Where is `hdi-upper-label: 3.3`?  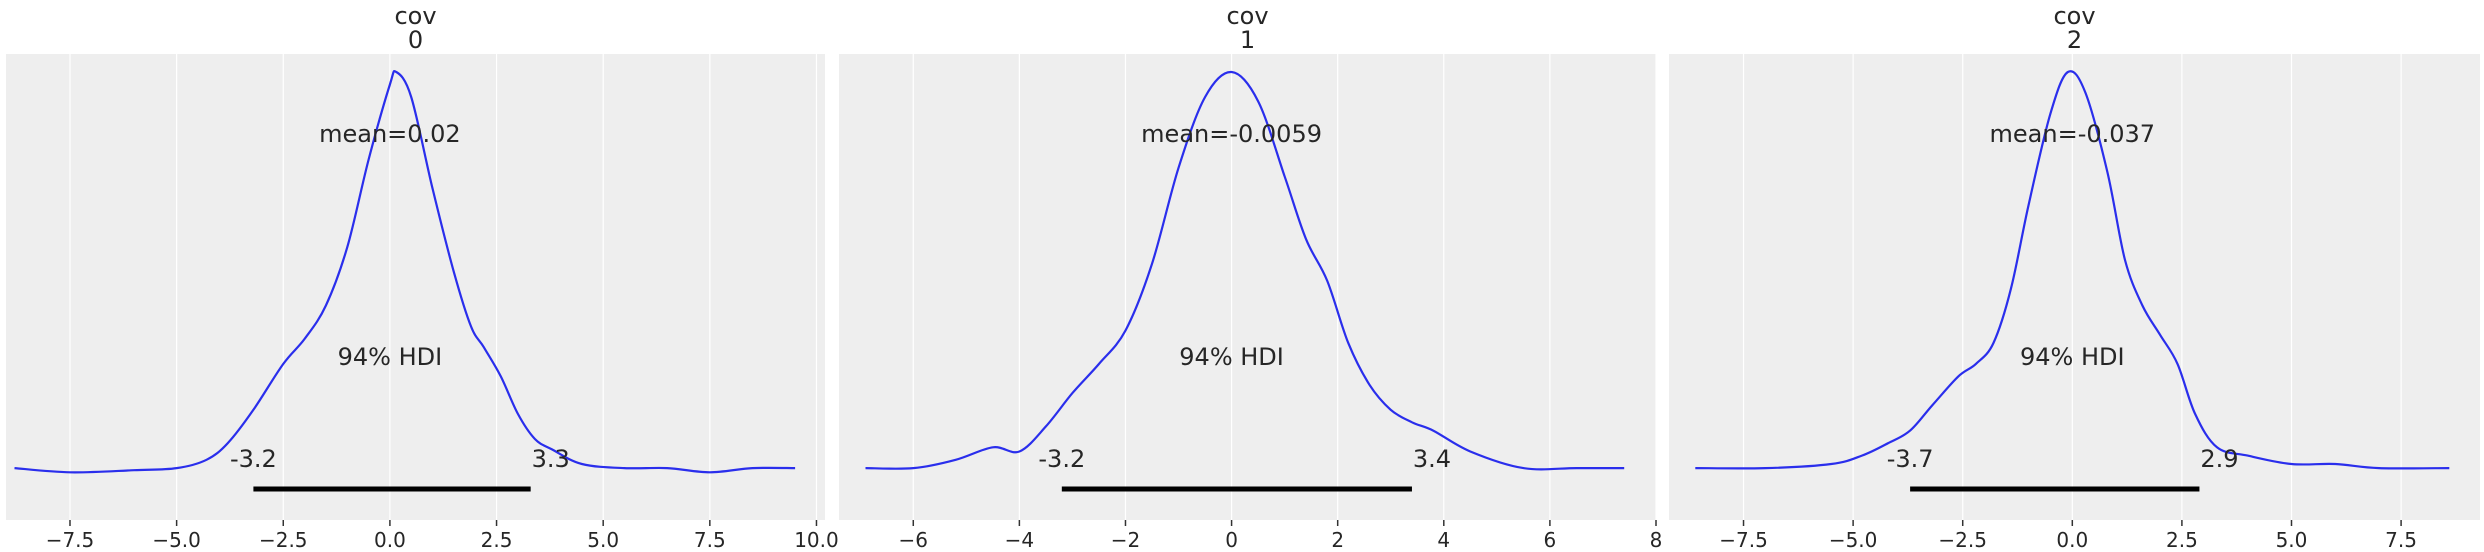
hdi-upper-label: 3.3 is located at coordinates (551, 459).